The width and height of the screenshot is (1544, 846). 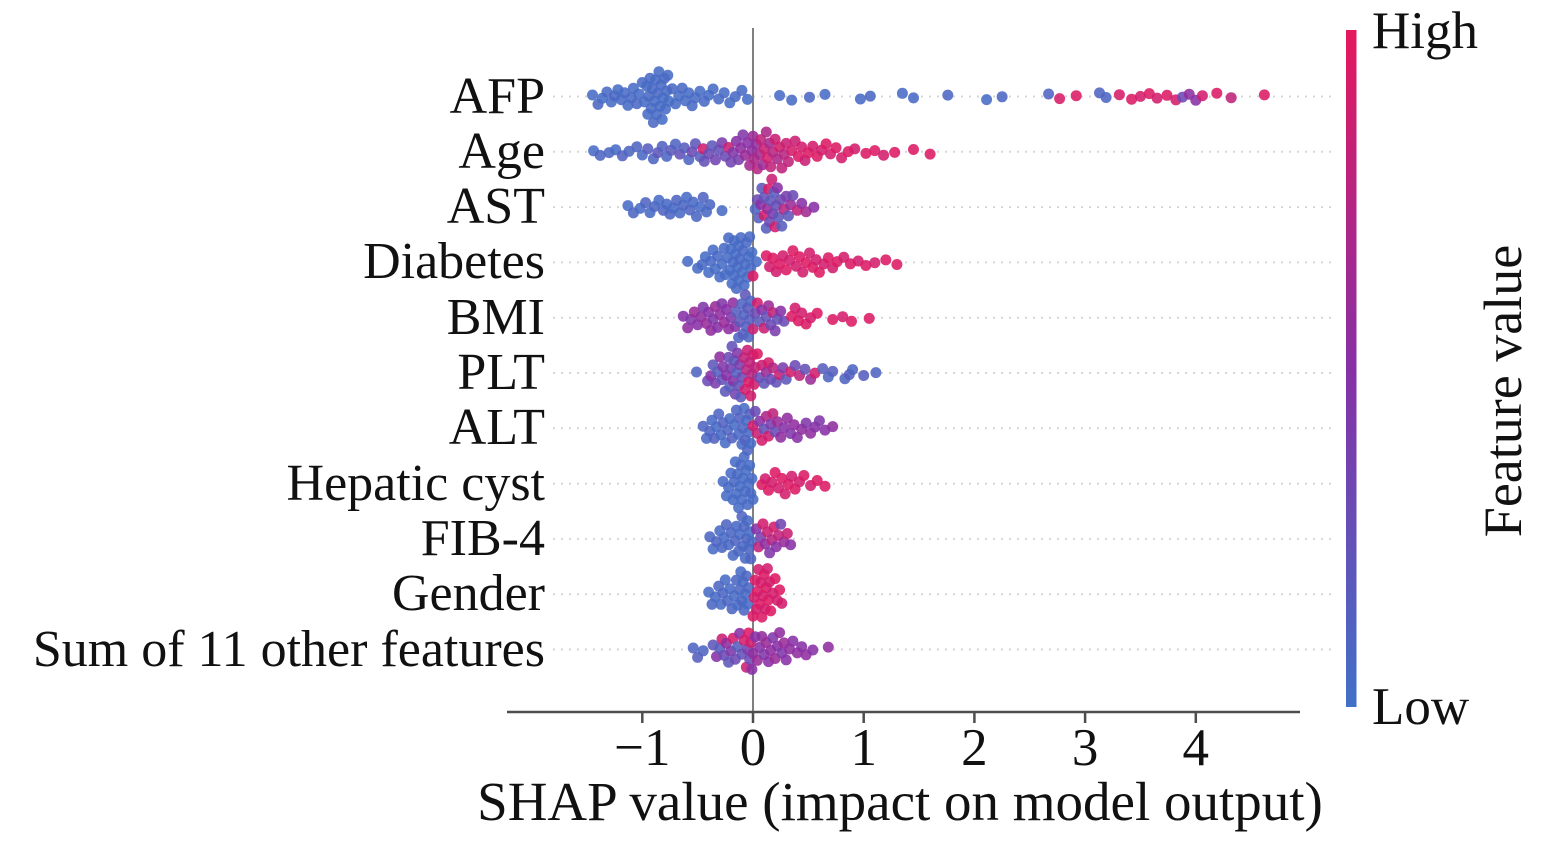 I want to click on x-tick-label-1: 0, so click(x=753, y=748).